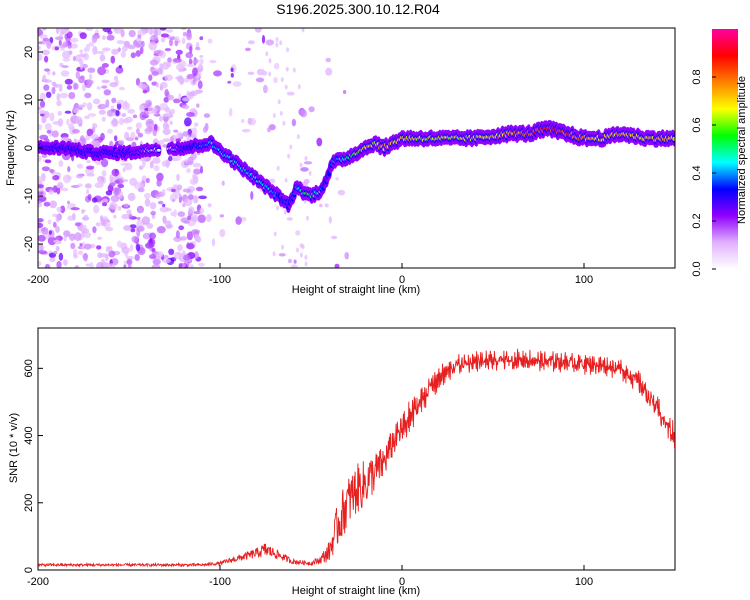 The width and height of the screenshot is (750, 600). I want to click on snr-x-tick-label: -200, so click(38, 582).